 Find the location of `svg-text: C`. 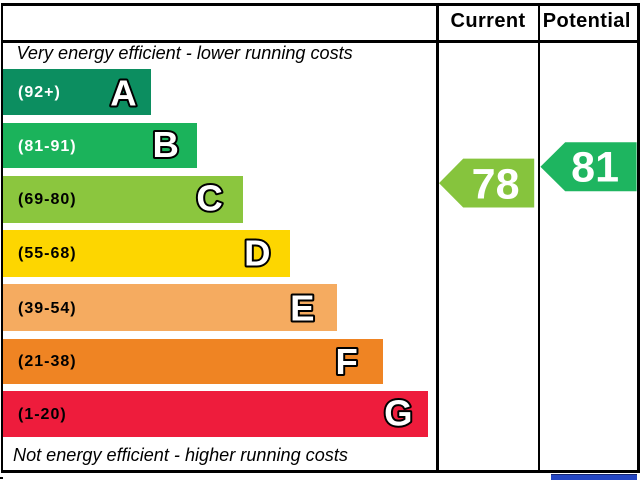

svg-text: C is located at coordinates (209, 197).